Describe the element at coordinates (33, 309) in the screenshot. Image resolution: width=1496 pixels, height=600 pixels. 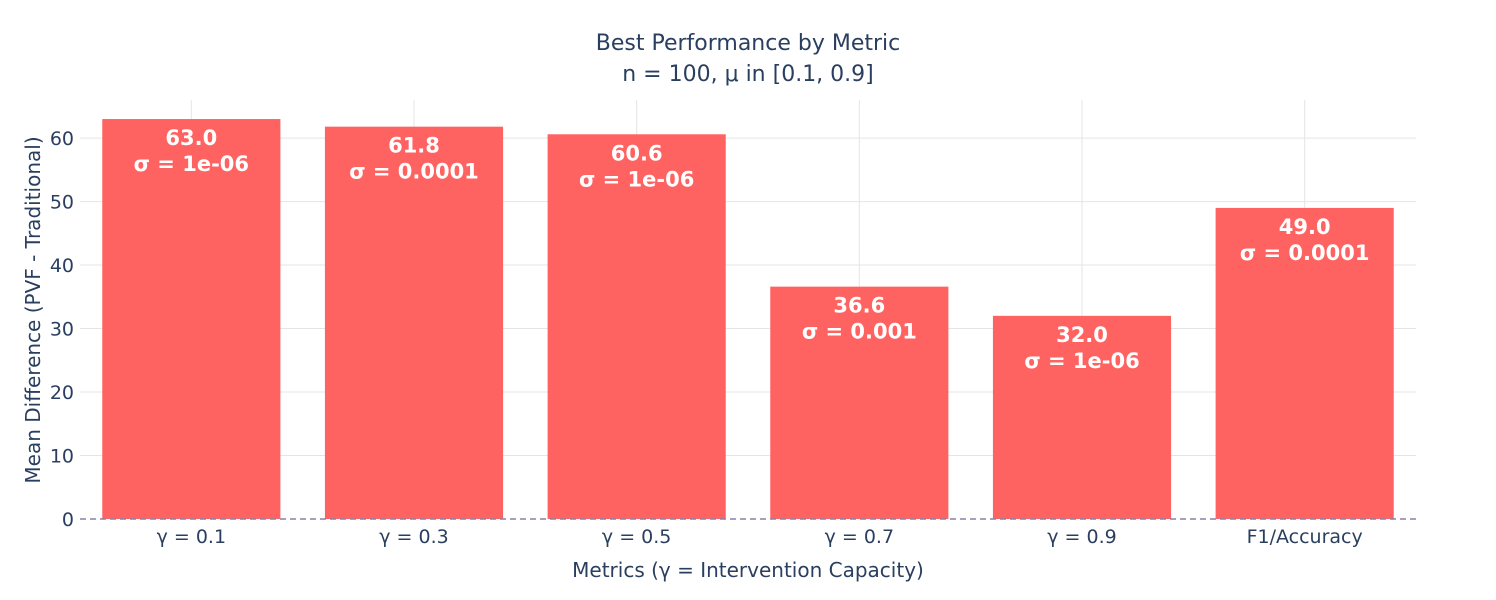
I see `y-axis-title: Mean Difference (PVF - Traditional)` at that location.